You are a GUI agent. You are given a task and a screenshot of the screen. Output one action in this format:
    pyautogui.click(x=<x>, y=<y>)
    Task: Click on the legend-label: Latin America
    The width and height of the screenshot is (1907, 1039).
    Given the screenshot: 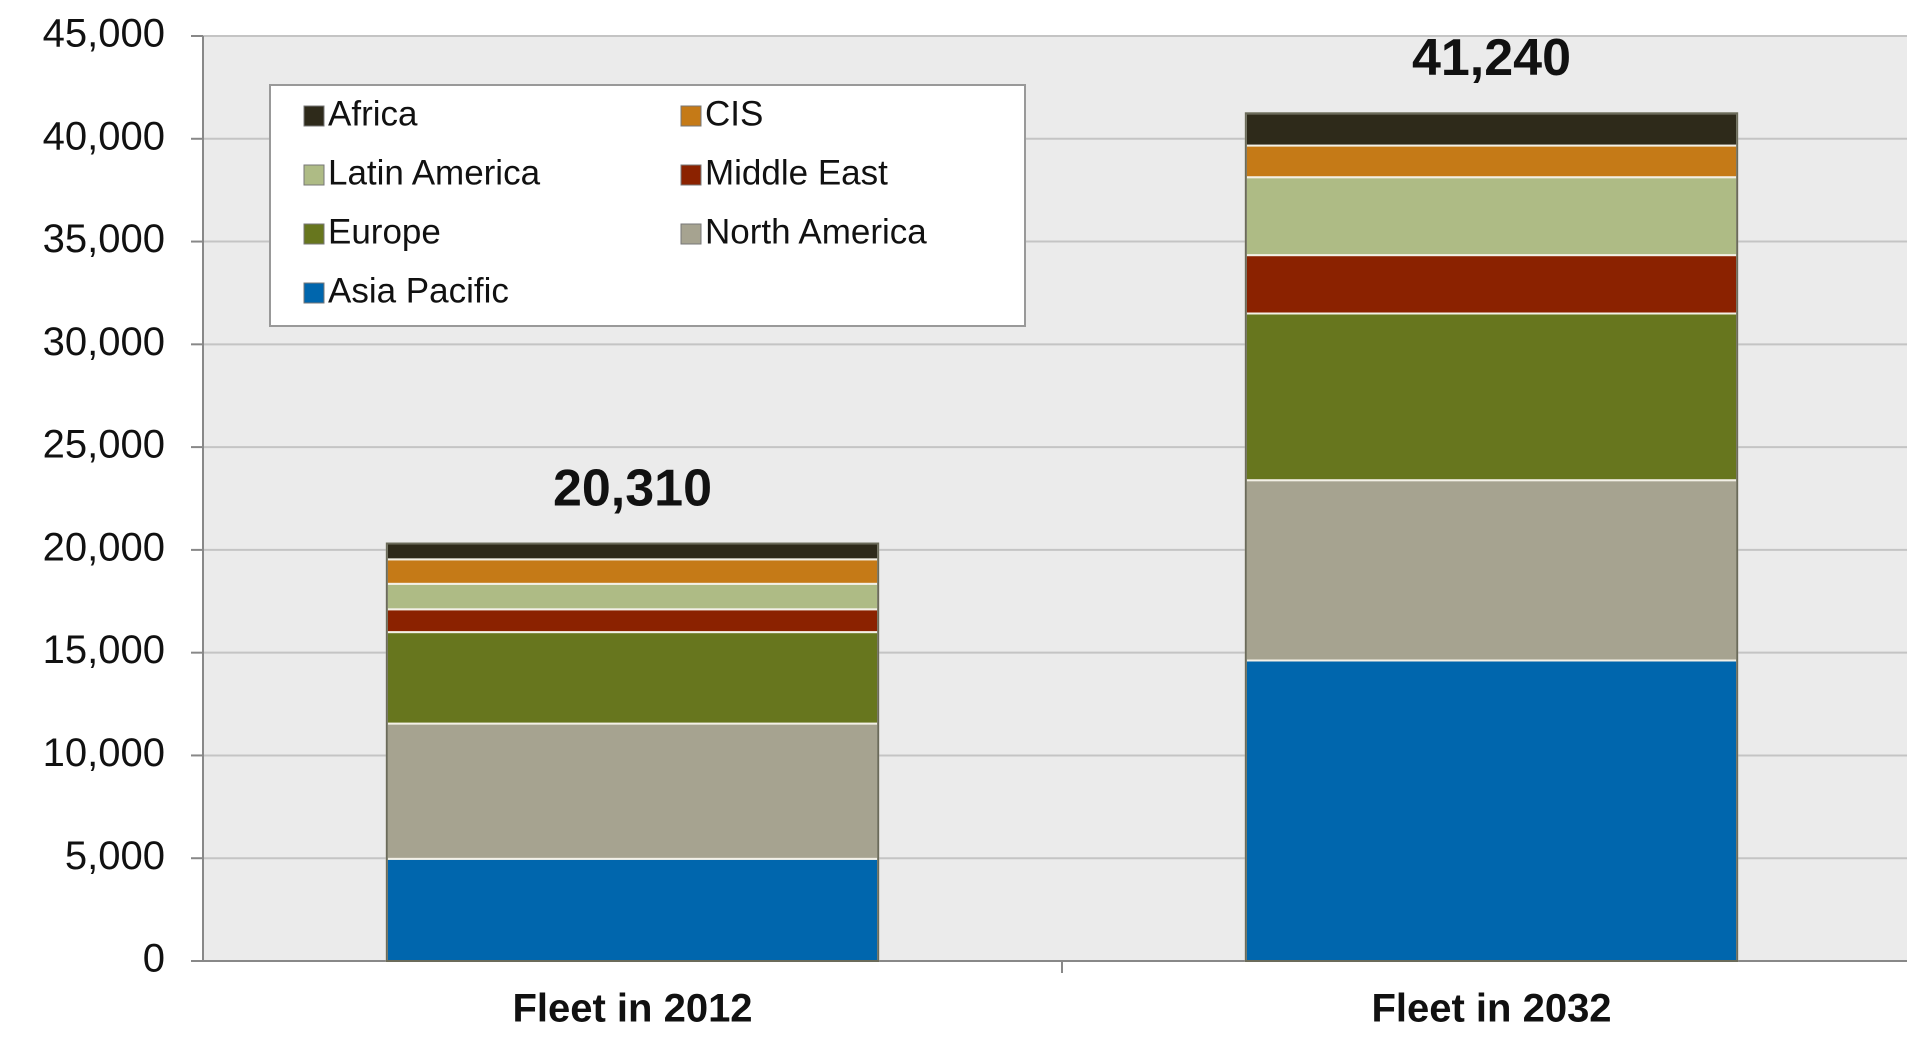 What is the action you would take?
    pyautogui.click(x=434, y=172)
    